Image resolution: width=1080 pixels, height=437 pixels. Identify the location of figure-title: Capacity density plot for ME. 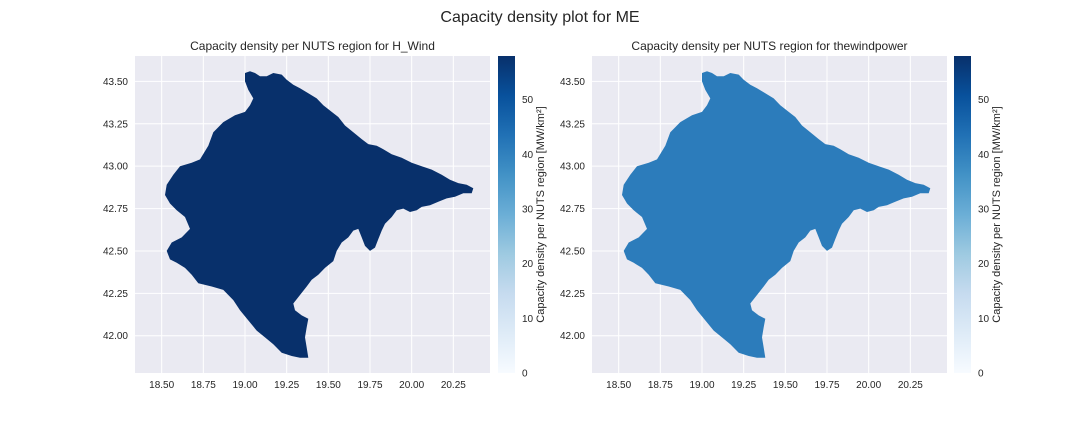
(539, 17).